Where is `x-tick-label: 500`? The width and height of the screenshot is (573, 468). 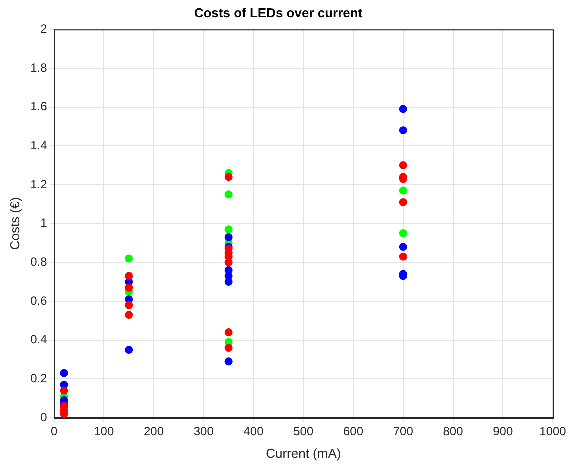 x-tick-label: 500 is located at coordinates (304, 431).